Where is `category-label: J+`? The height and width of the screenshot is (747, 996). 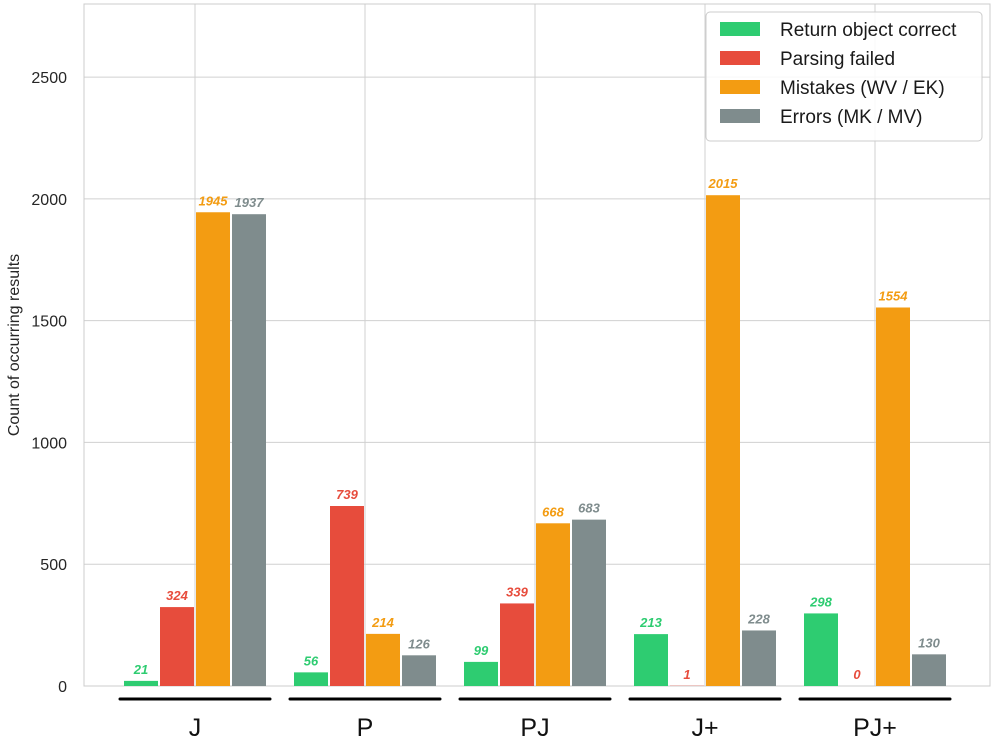 category-label: J+ is located at coordinates (704, 728).